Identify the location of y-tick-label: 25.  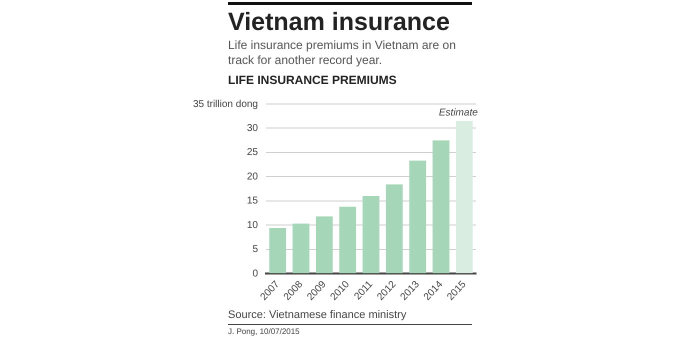
(252, 152).